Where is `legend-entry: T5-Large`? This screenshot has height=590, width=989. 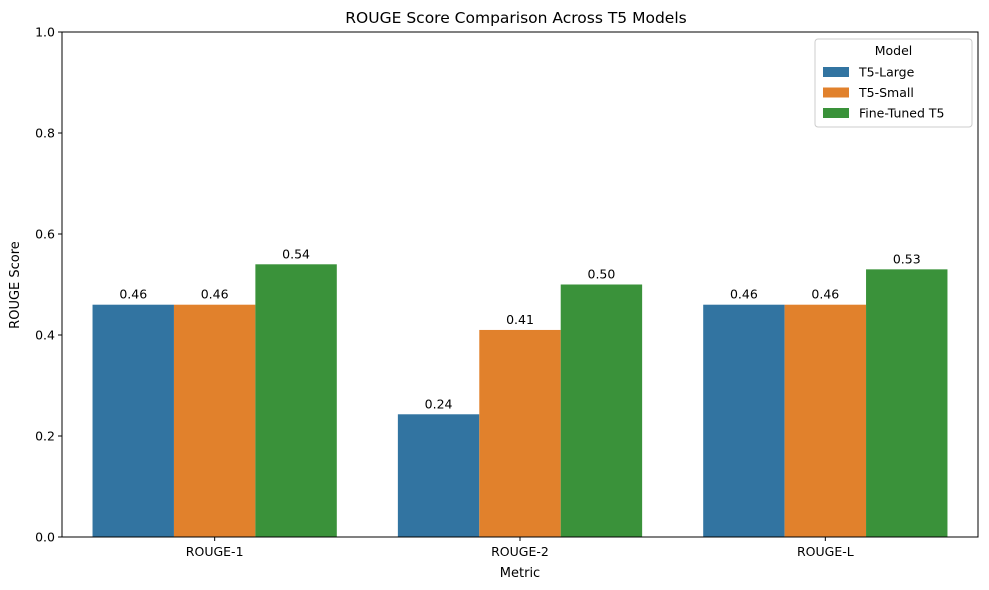
legend-entry: T5-Large is located at coordinates (886, 72).